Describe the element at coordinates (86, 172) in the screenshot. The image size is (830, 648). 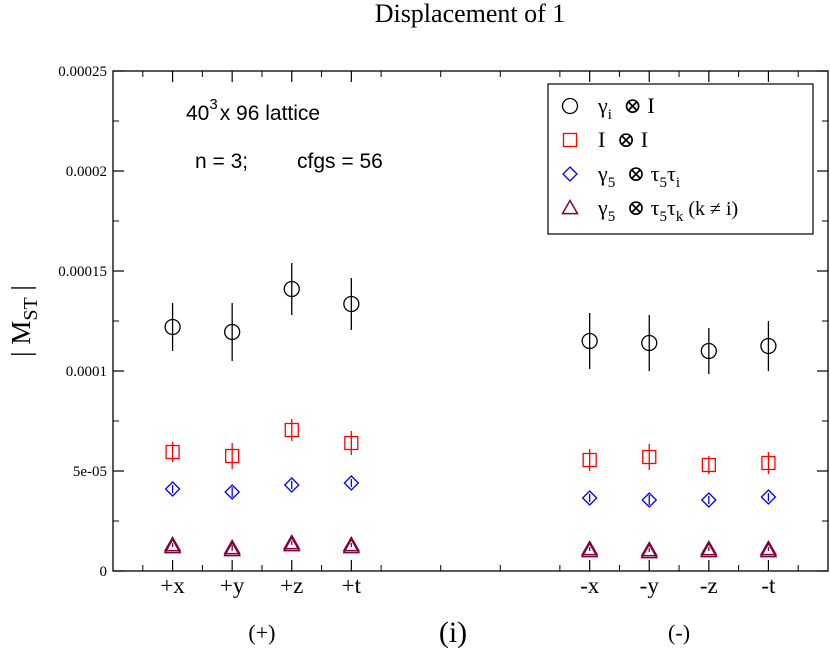
I see `y-tick-label: 0.0002` at that location.